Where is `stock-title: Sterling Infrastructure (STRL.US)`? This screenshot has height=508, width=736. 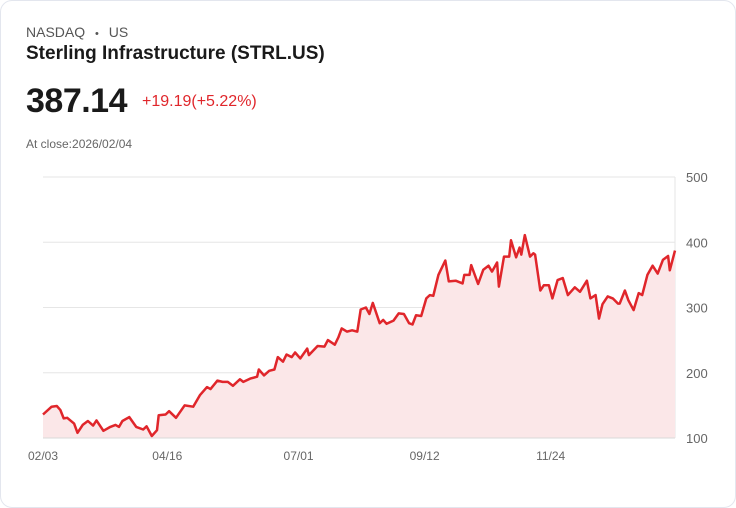
stock-title: Sterling Infrastructure (STRL.US) is located at coordinates (175, 53).